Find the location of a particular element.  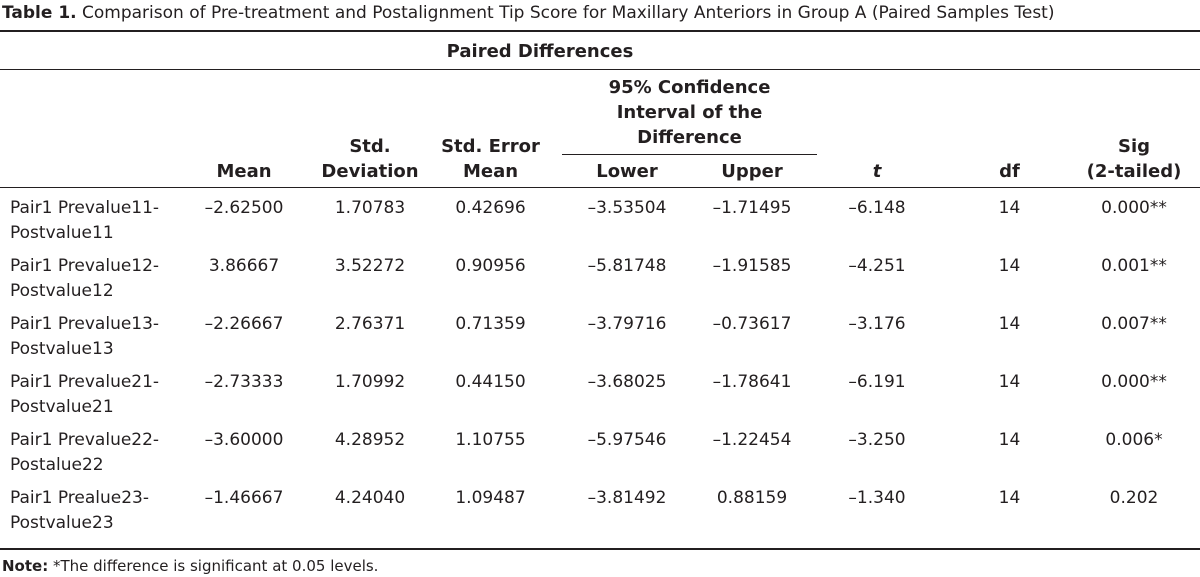

t-cell: –3.176 is located at coordinates (877, 324).